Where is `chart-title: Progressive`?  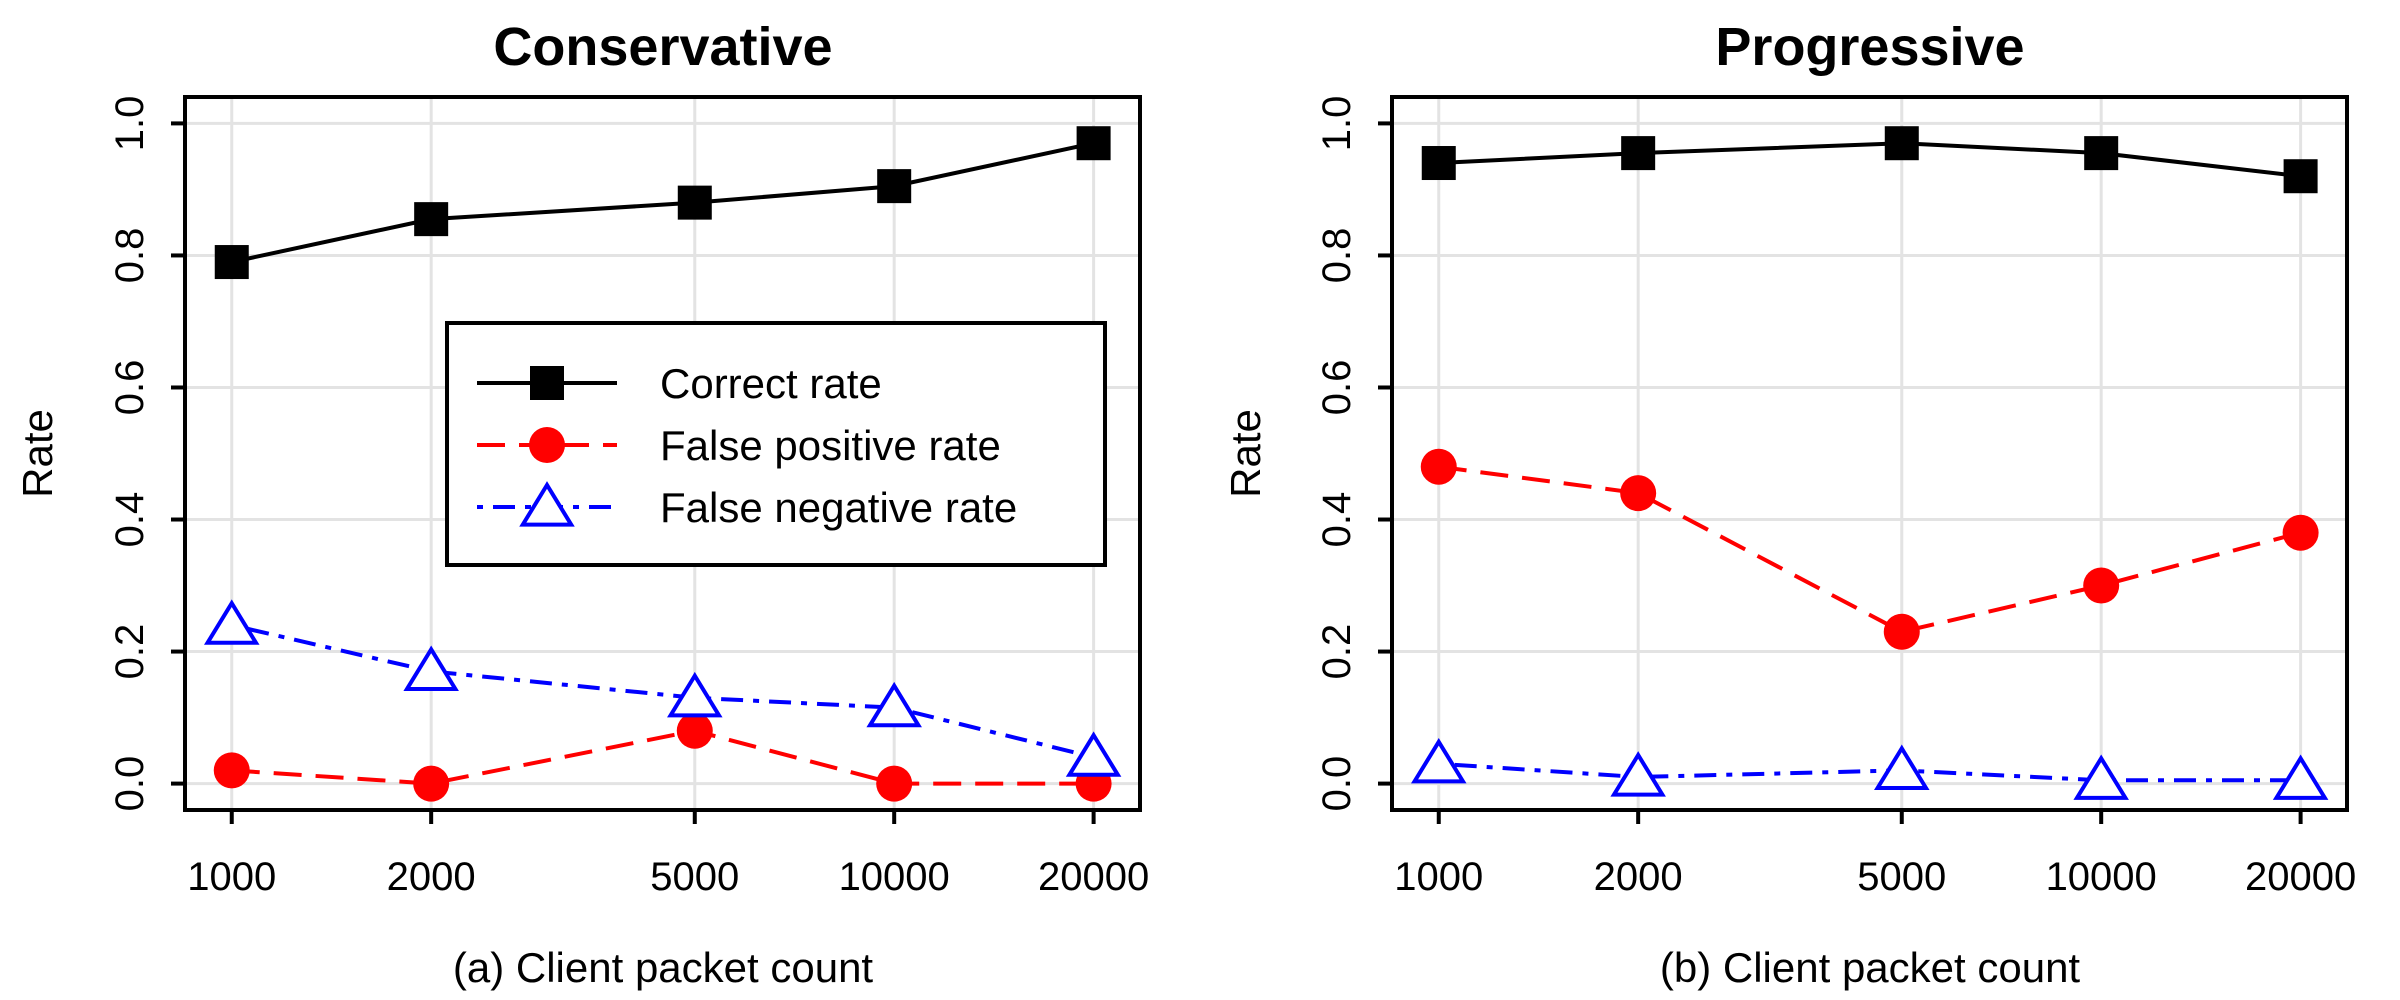 chart-title: Progressive is located at coordinates (1869, 47).